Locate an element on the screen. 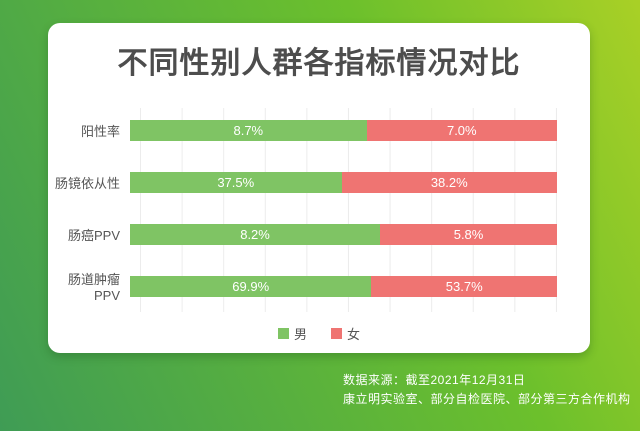 The width and height of the screenshot is (640, 431). bar-segment-male: 8.7% is located at coordinates (248, 130).